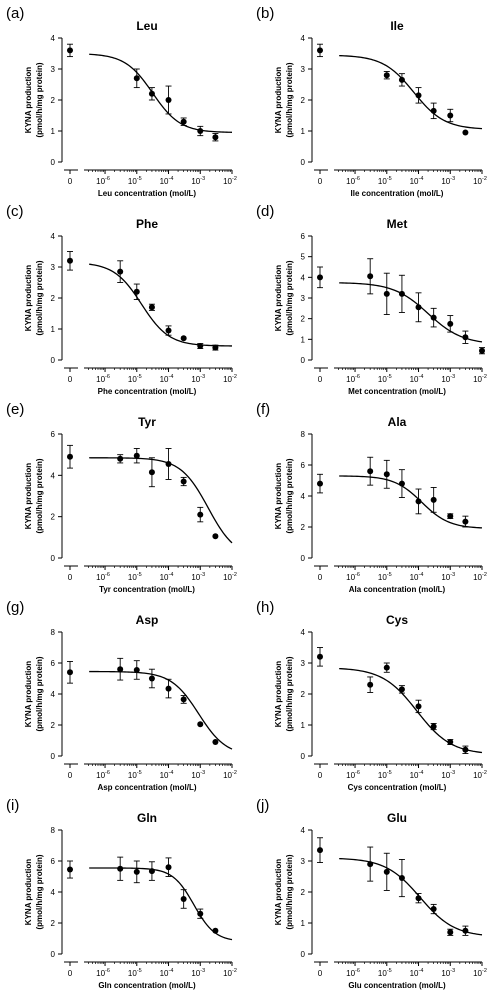 This screenshot has height=990, width=500. What do you see at coordinates (161, 904) in the screenshot?
I see `fit-curve` at bounding box center [161, 904].